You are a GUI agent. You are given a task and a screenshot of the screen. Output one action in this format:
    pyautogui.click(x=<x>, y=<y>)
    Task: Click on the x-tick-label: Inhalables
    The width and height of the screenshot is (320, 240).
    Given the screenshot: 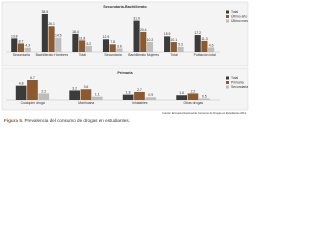 What is the action you would take?
    pyautogui.click(x=140, y=103)
    